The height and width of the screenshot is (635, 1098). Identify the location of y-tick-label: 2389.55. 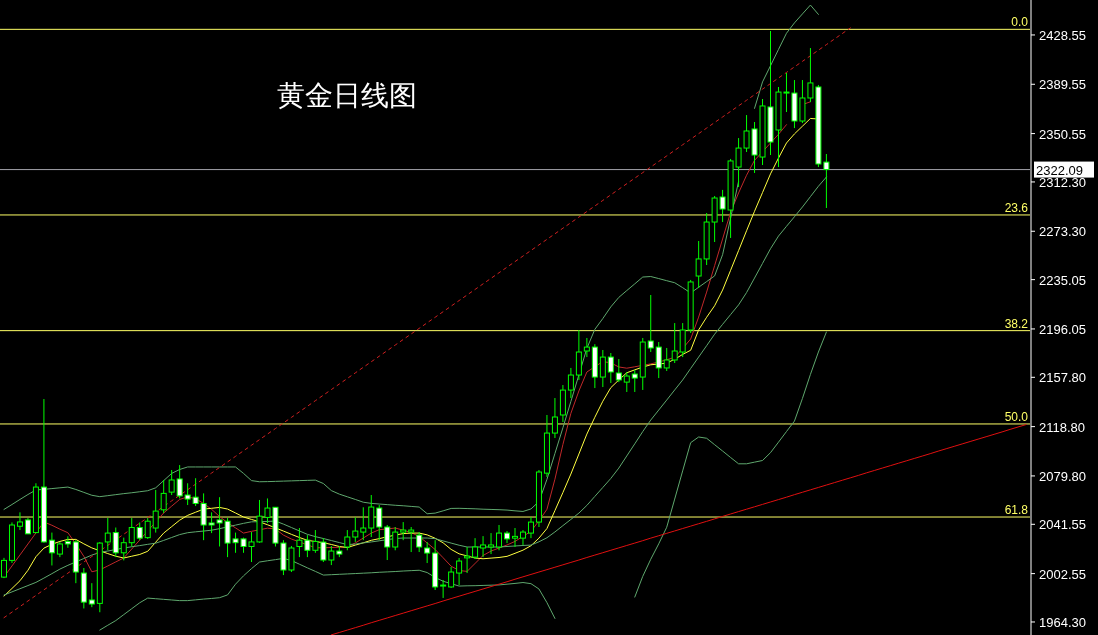
(1062, 85).